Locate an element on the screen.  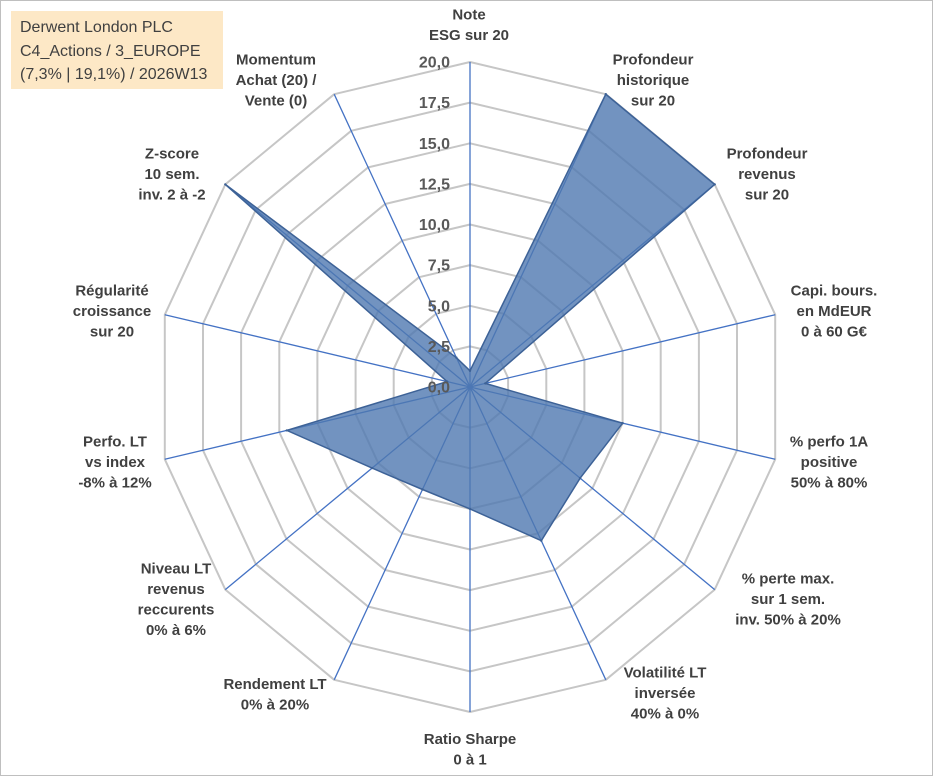
category-label: Régularité croissance sur 20 is located at coordinates (112, 312).